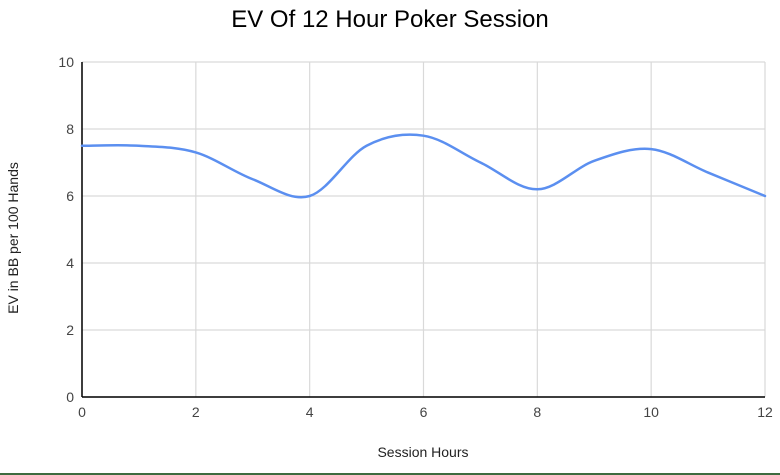  Describe the element at coordinates (70, 129) in the screenshot. I see `y-tick-label: 8` at that location.